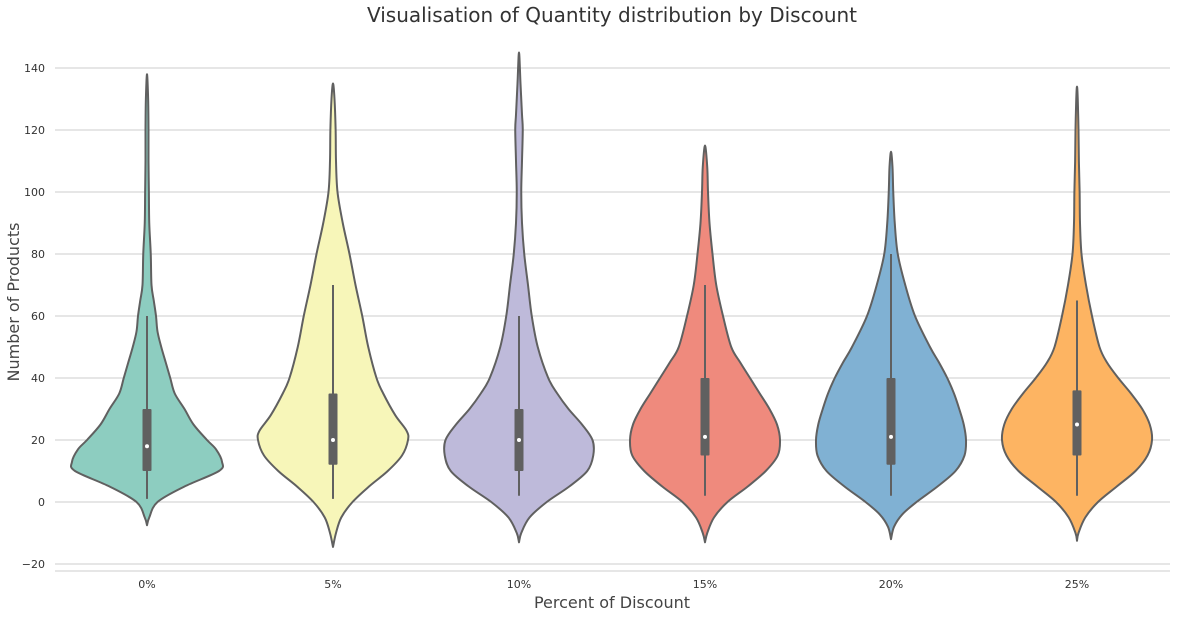  I want to click on y-tick-label: 80, so click(38, 254).